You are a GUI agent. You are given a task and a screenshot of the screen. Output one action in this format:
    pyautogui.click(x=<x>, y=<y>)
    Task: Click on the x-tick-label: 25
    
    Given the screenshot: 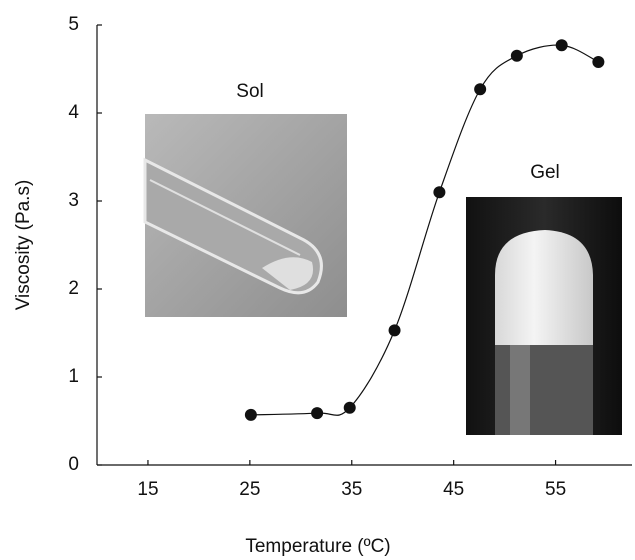 What is the action you would take?
    pyautogui.click(x=249, y=489)
    